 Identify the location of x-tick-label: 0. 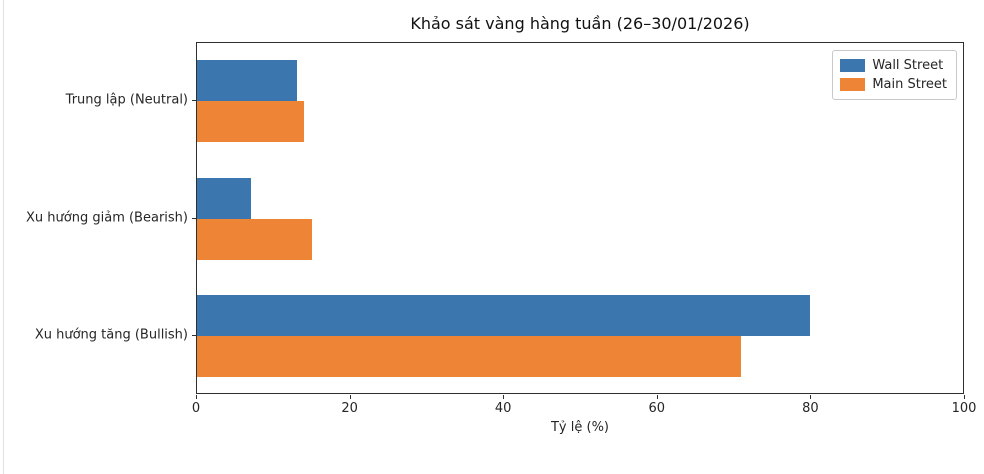
(196, 408).